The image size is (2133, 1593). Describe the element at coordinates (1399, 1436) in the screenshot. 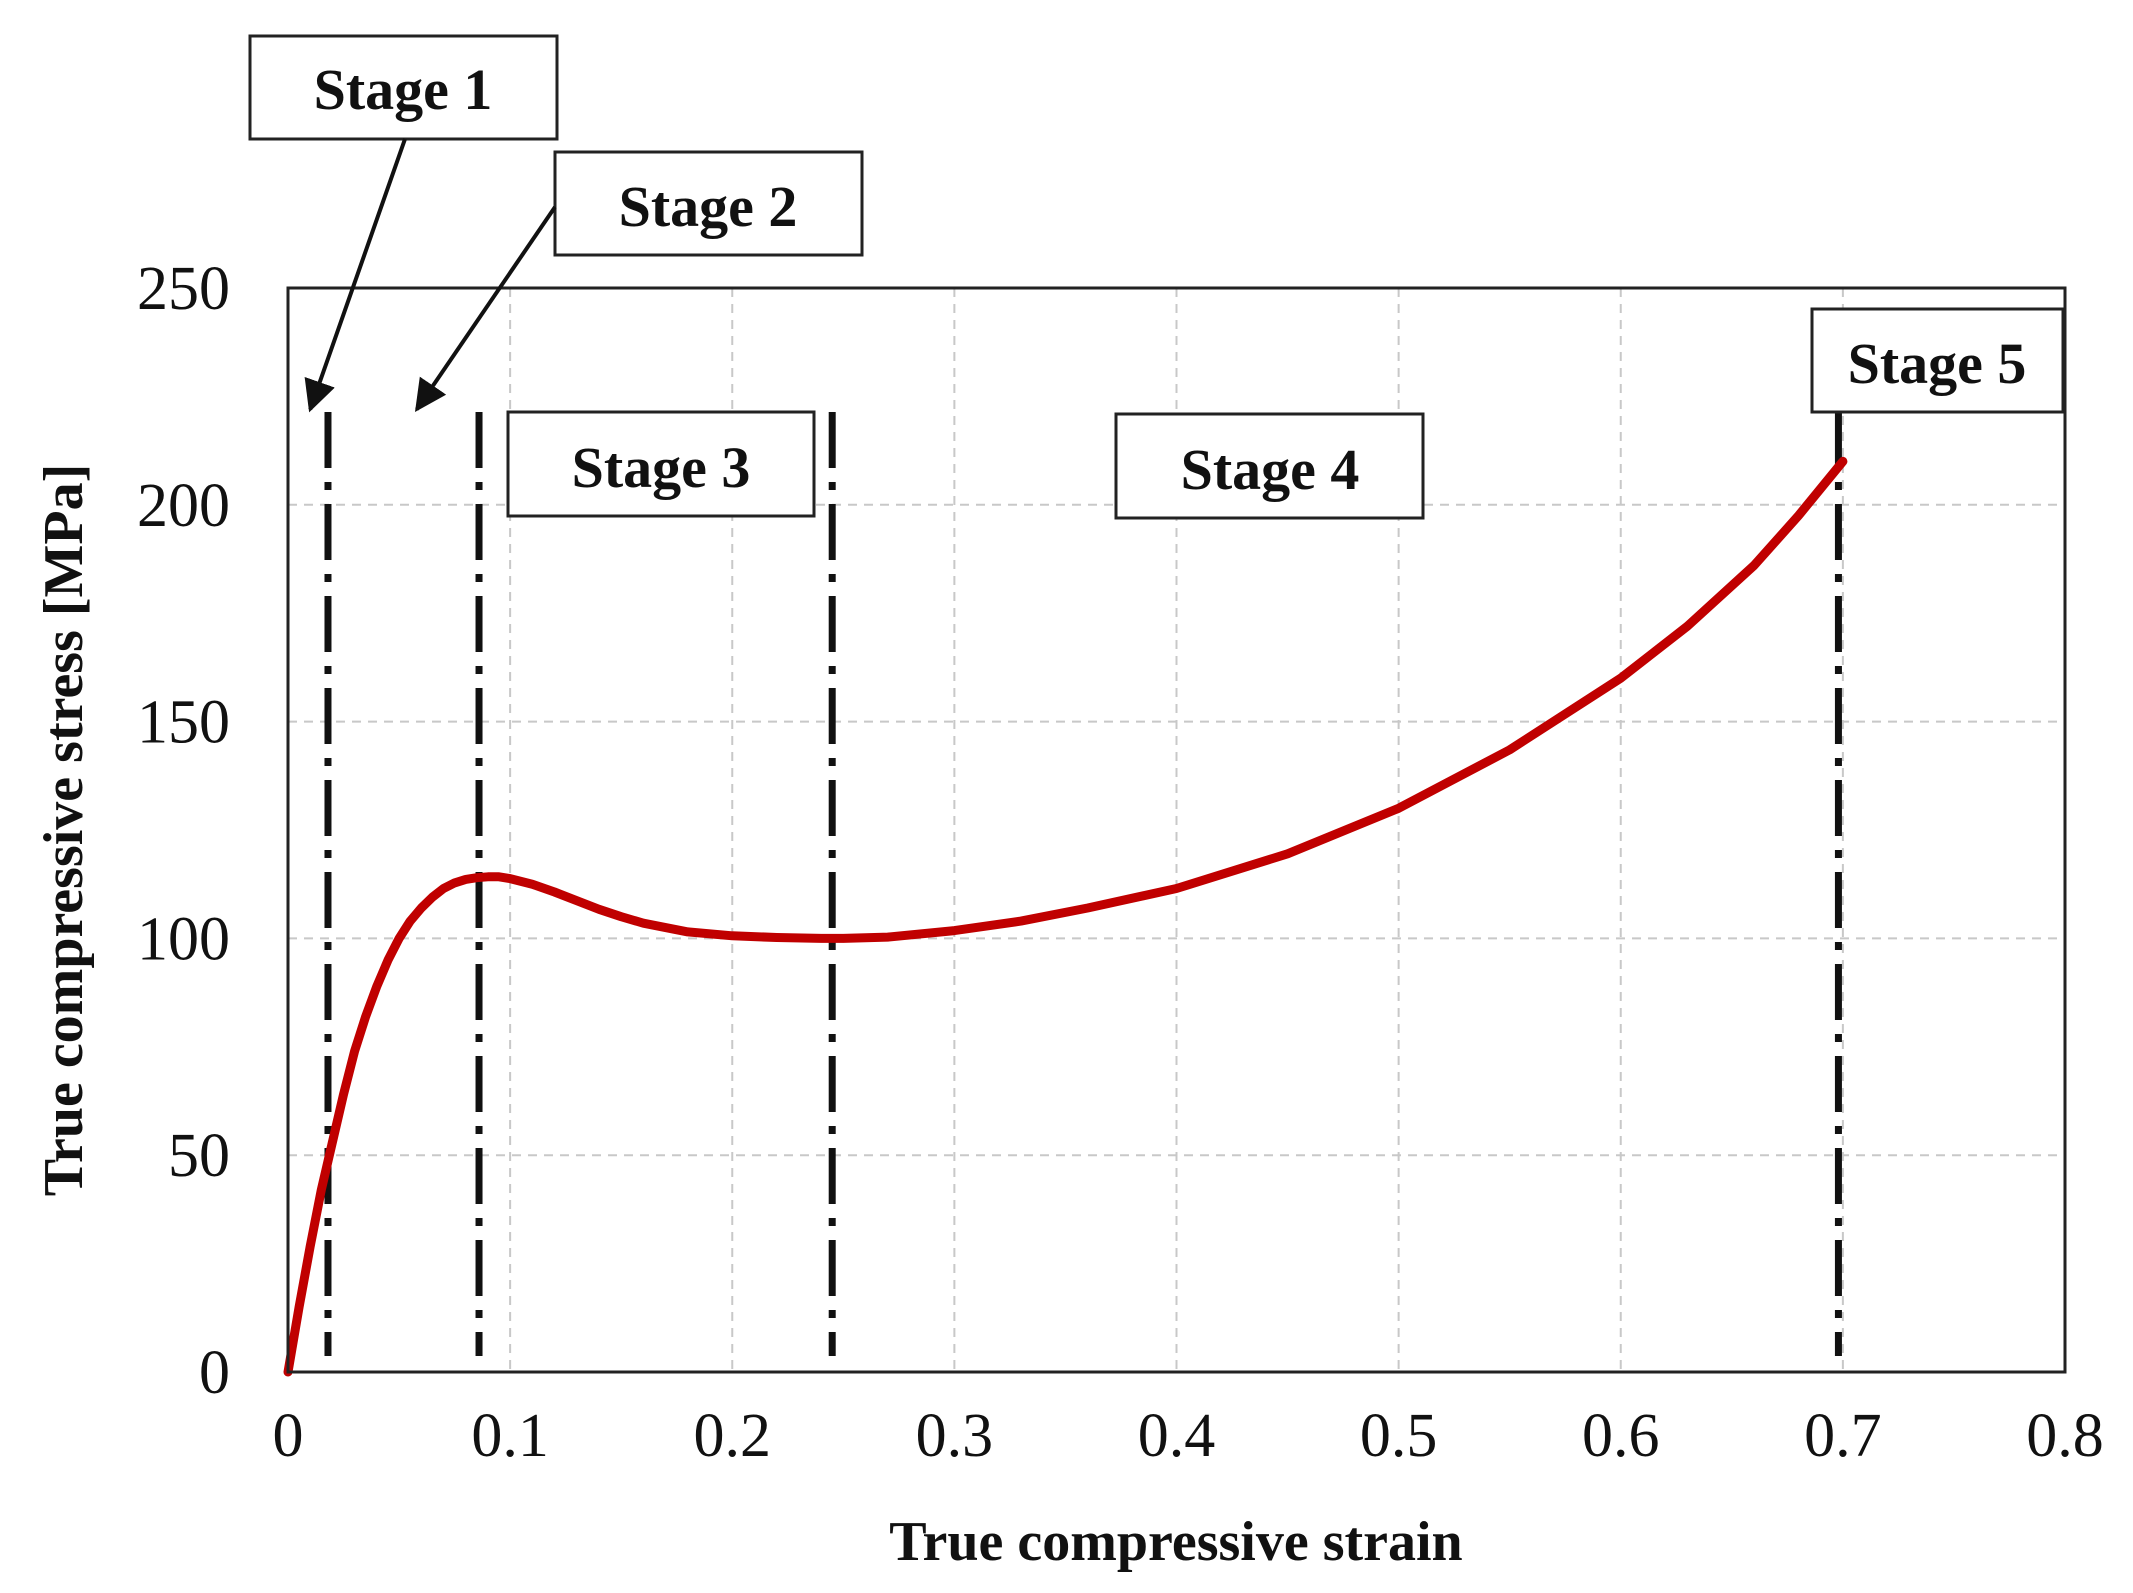

I see `x-tick-label: 0.5` at that location.